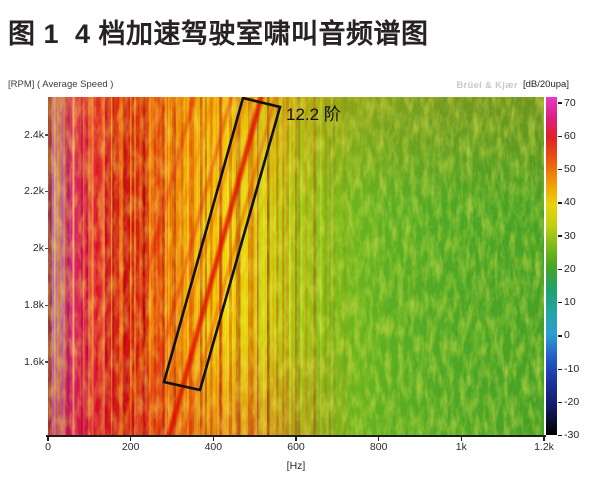 Image resolution: width=600 pixels, height=484 pixels. What do you see at coordinates (378, 447) in the screenshot?
I see `x-tick-label: 800` at bounding box center [378, 447].